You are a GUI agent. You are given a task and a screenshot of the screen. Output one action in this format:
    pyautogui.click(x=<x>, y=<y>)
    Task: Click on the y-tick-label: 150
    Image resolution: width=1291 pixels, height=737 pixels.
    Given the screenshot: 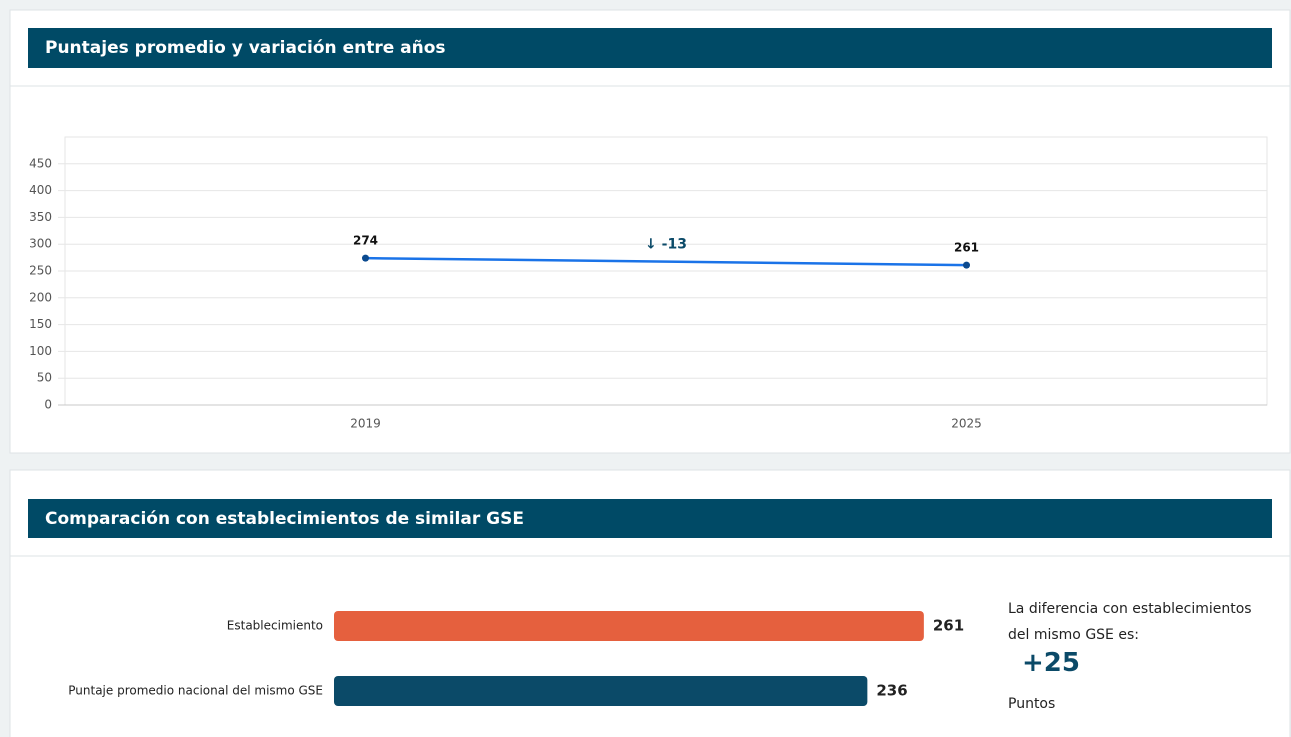 What is the action you would take?
    pyautogui.click(x=40, y=324)
    